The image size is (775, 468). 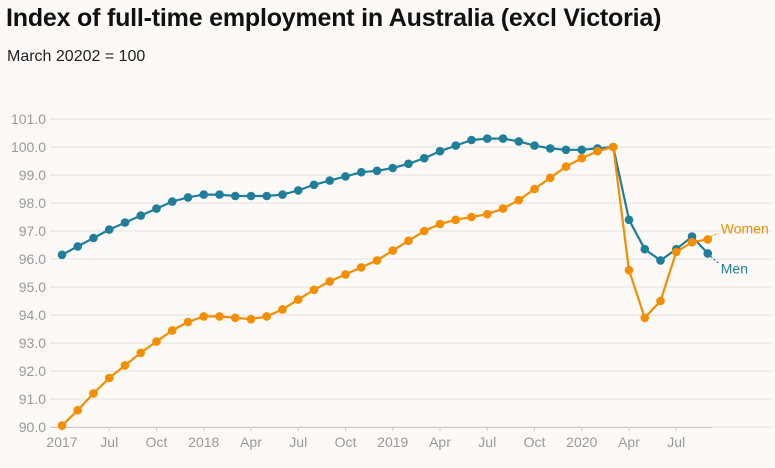 What do you see at coordinates (203, 442) in the screenshot?
I see `x-tick-label: 2018` at bounding box center [203, 442].